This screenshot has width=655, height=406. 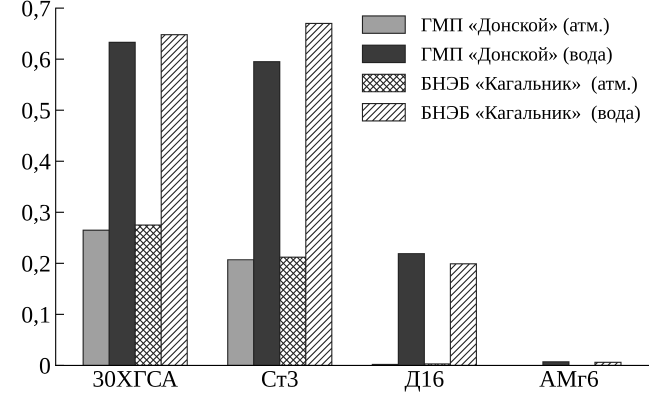 I want to click on x-tick-label: АМг6, so click(x=568, y=379).